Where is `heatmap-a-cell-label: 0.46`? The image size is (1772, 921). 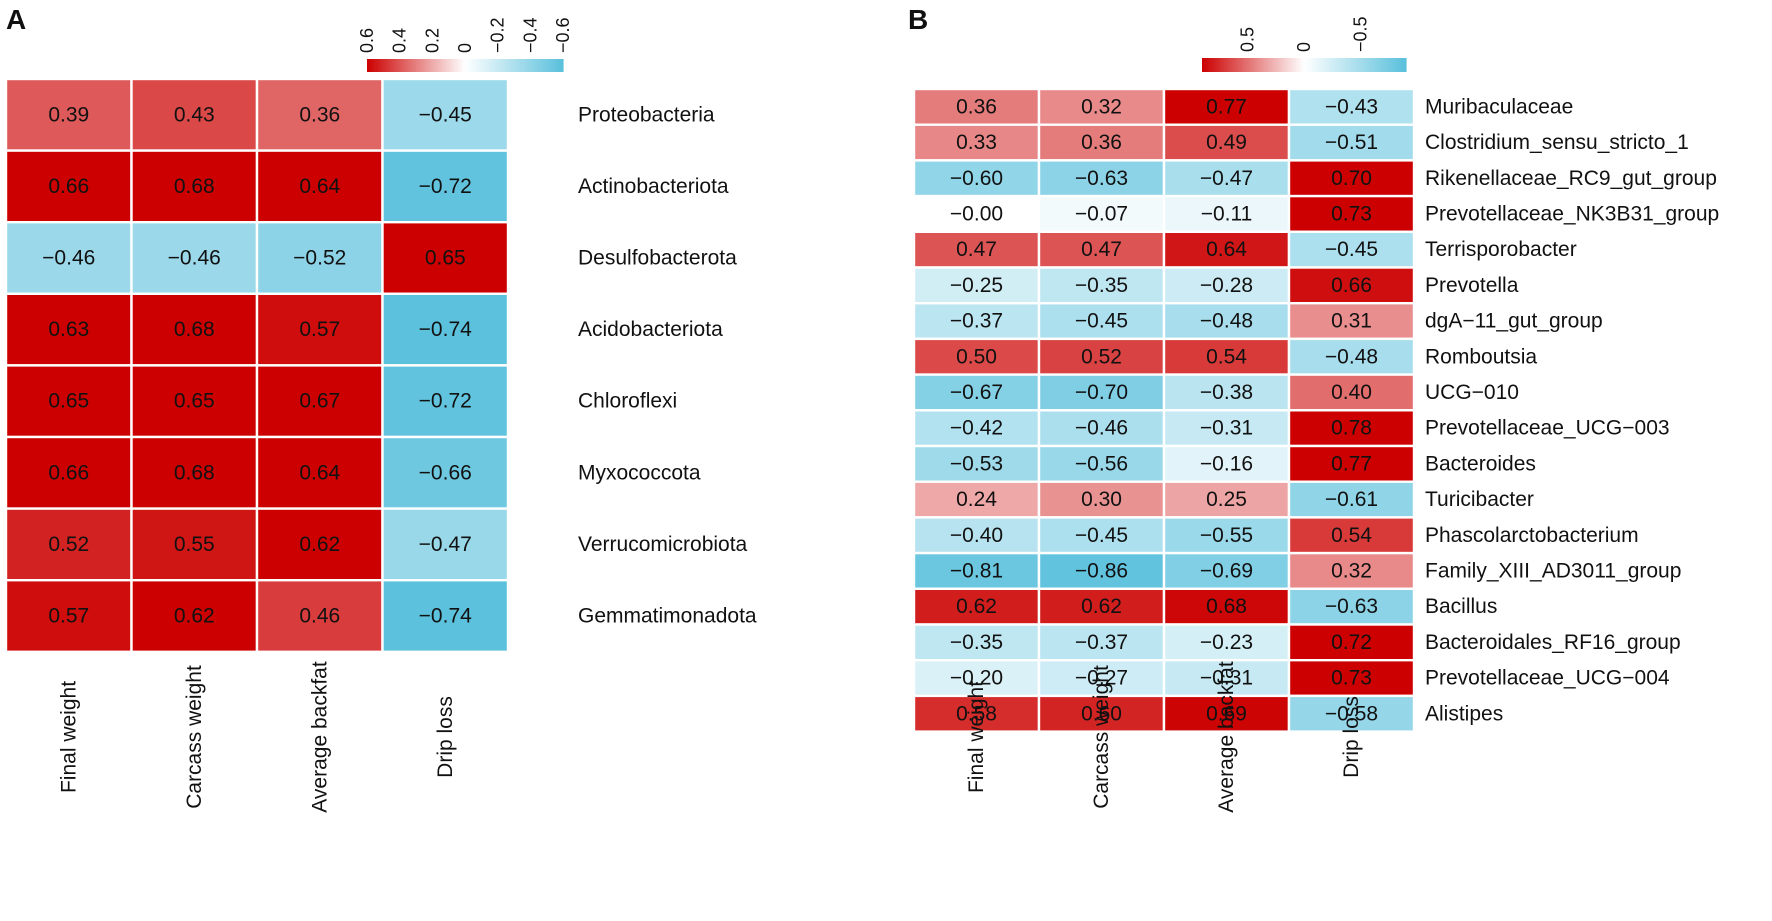 heatmap-a-cell-label: 0.46 is located at coordinates (319, 616).